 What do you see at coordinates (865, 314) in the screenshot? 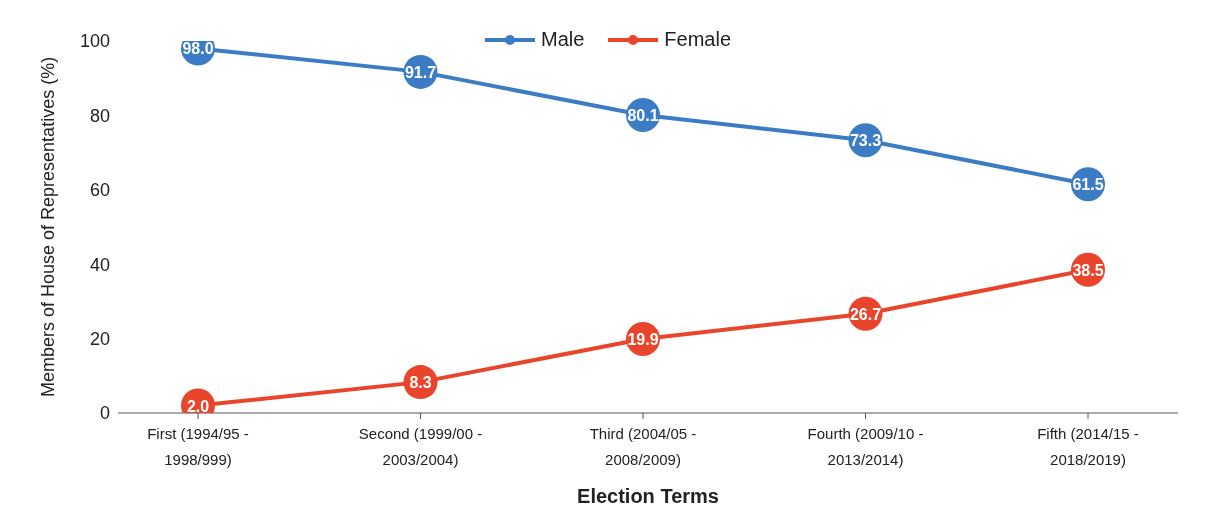
I see `data-label: 26.7` at bounding box center [865, 314].